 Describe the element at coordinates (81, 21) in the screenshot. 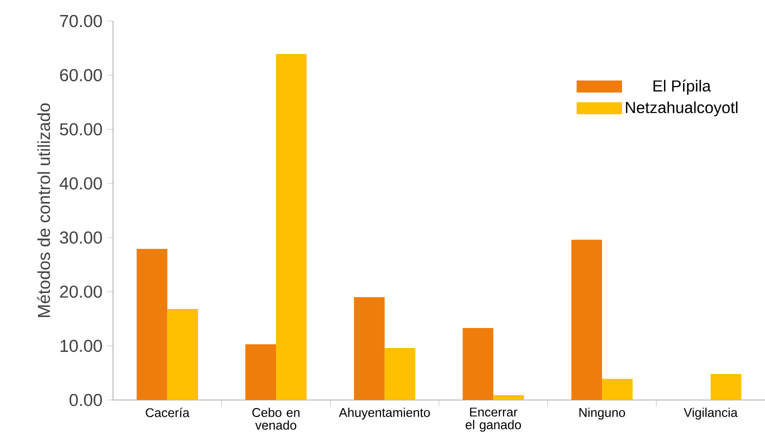

I see `y-tick-label: 70.00` at that location.